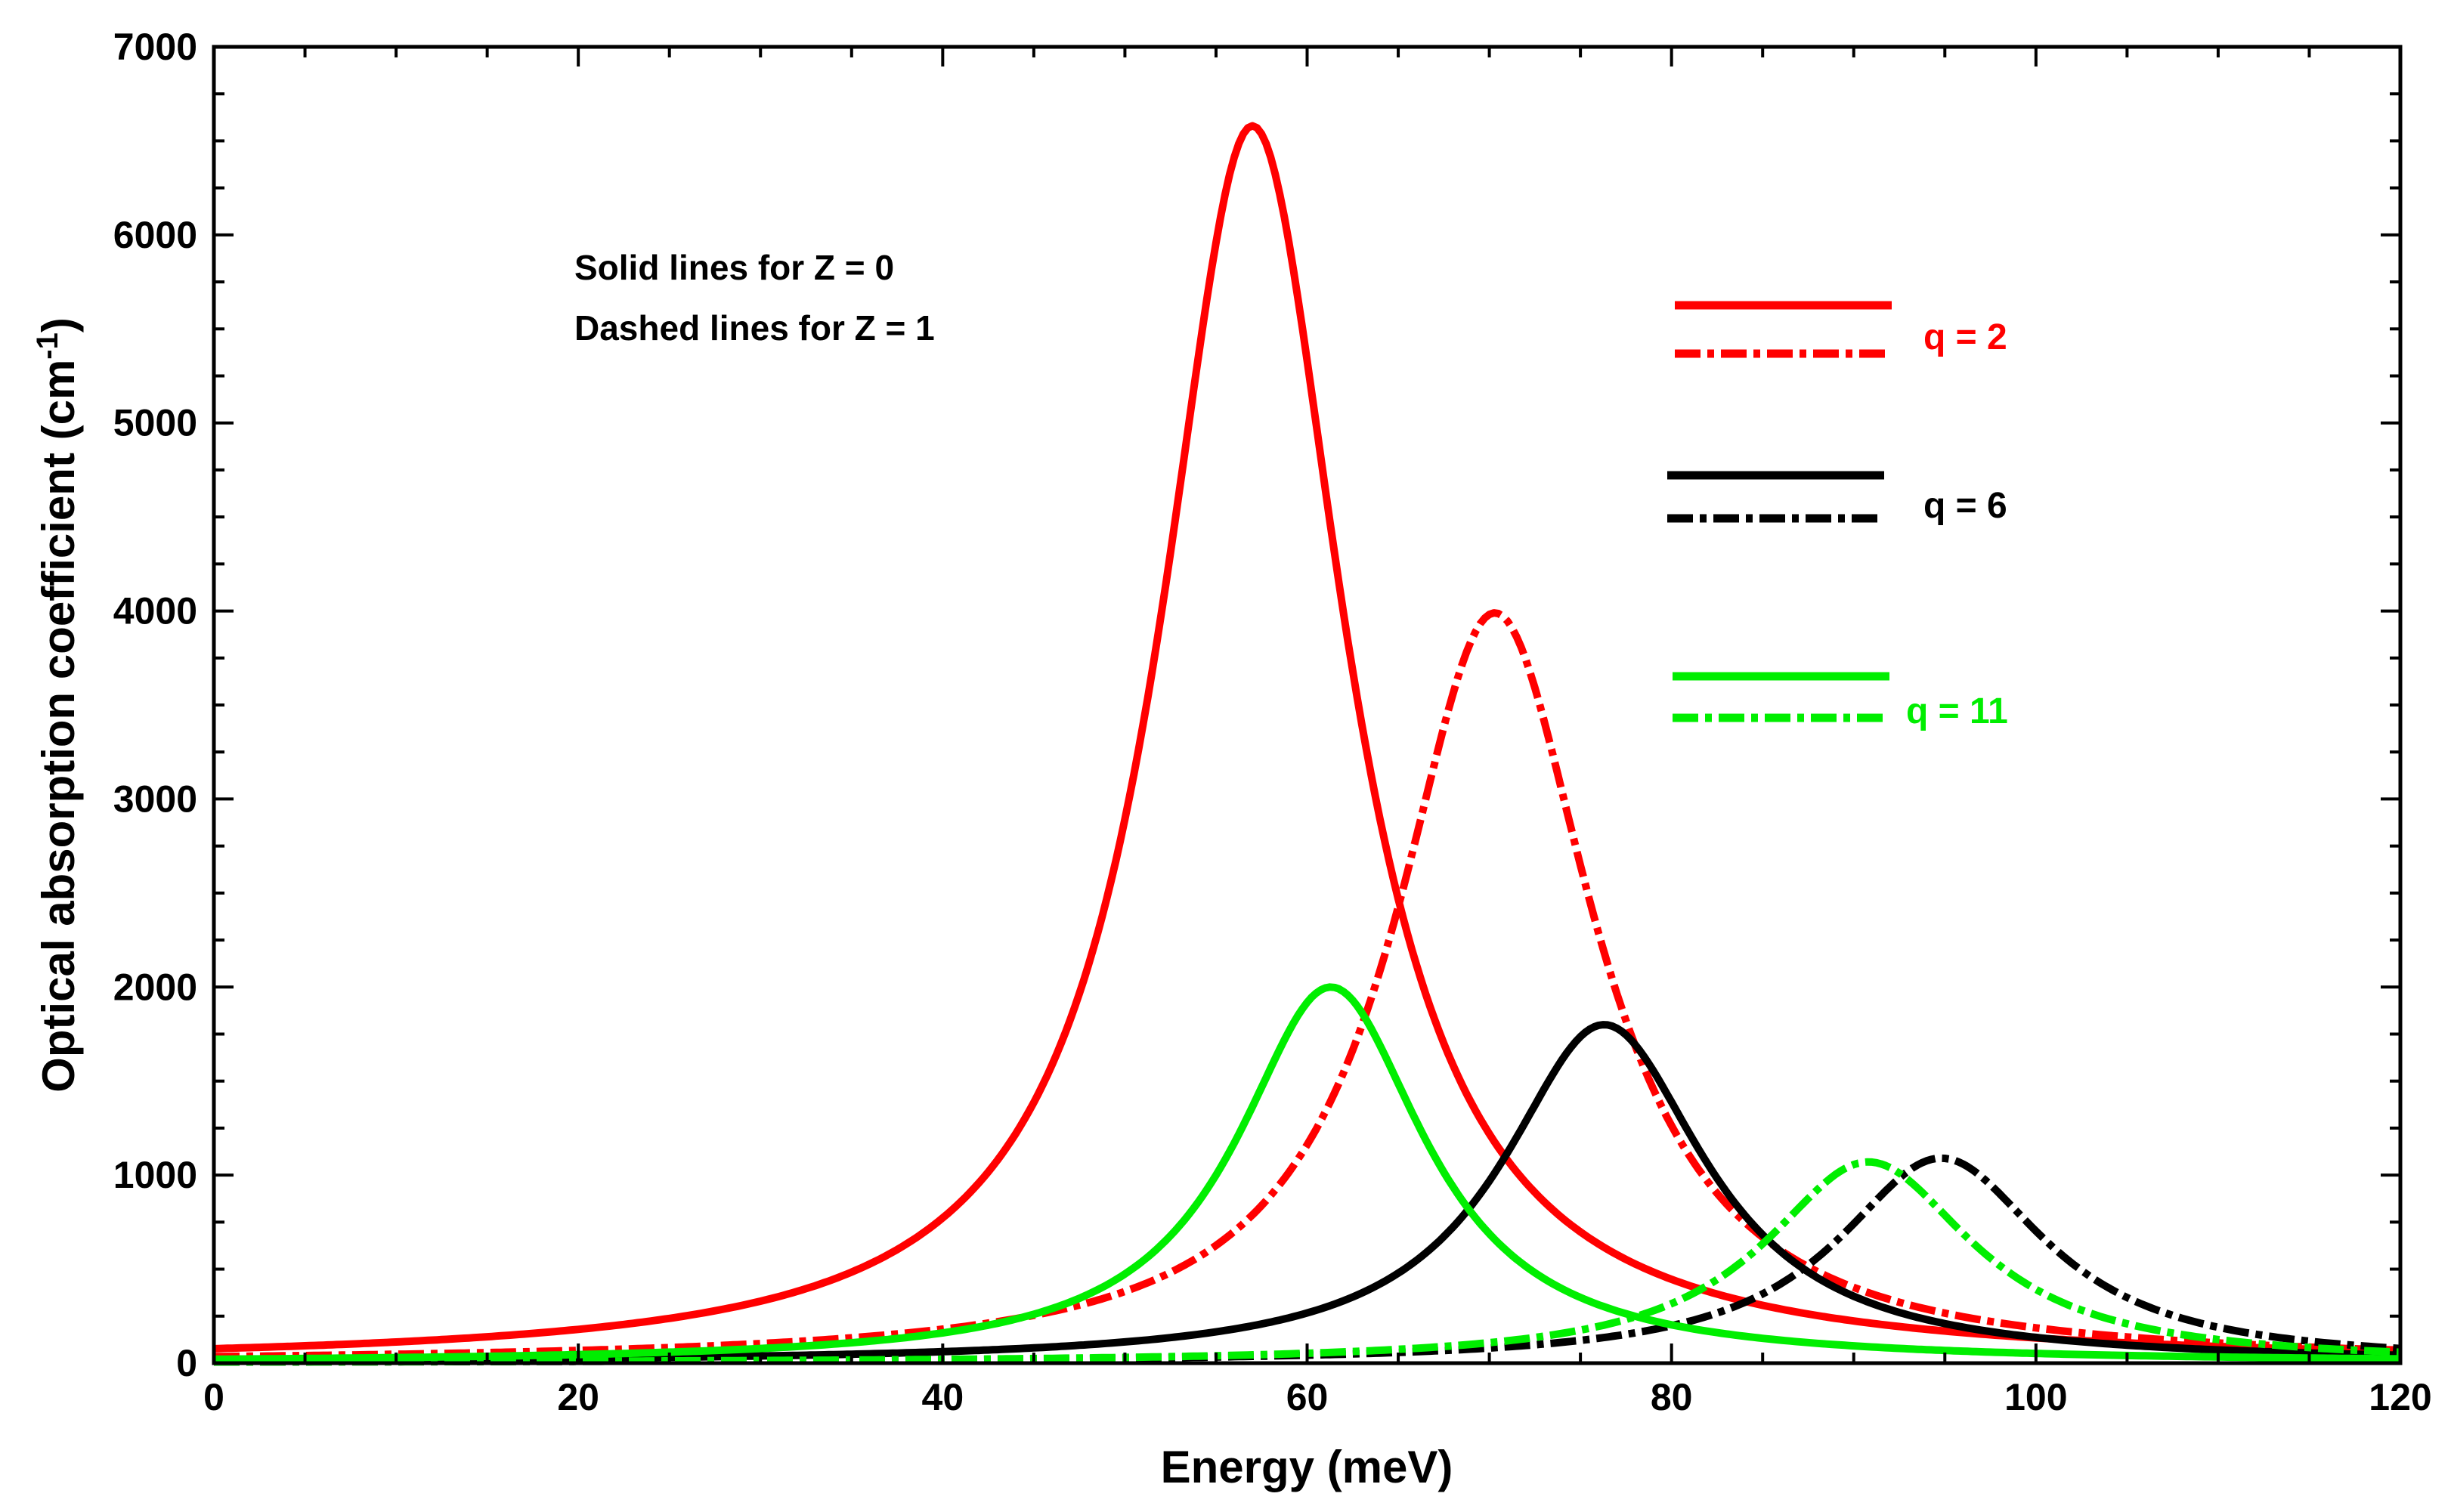 The width and height of the screenshot is (2451, 1512). Describe the element at coordinates (734, 267) in the screenshot. I see `annotation-solid-lines: Solid lines for Z = 0` at that location.